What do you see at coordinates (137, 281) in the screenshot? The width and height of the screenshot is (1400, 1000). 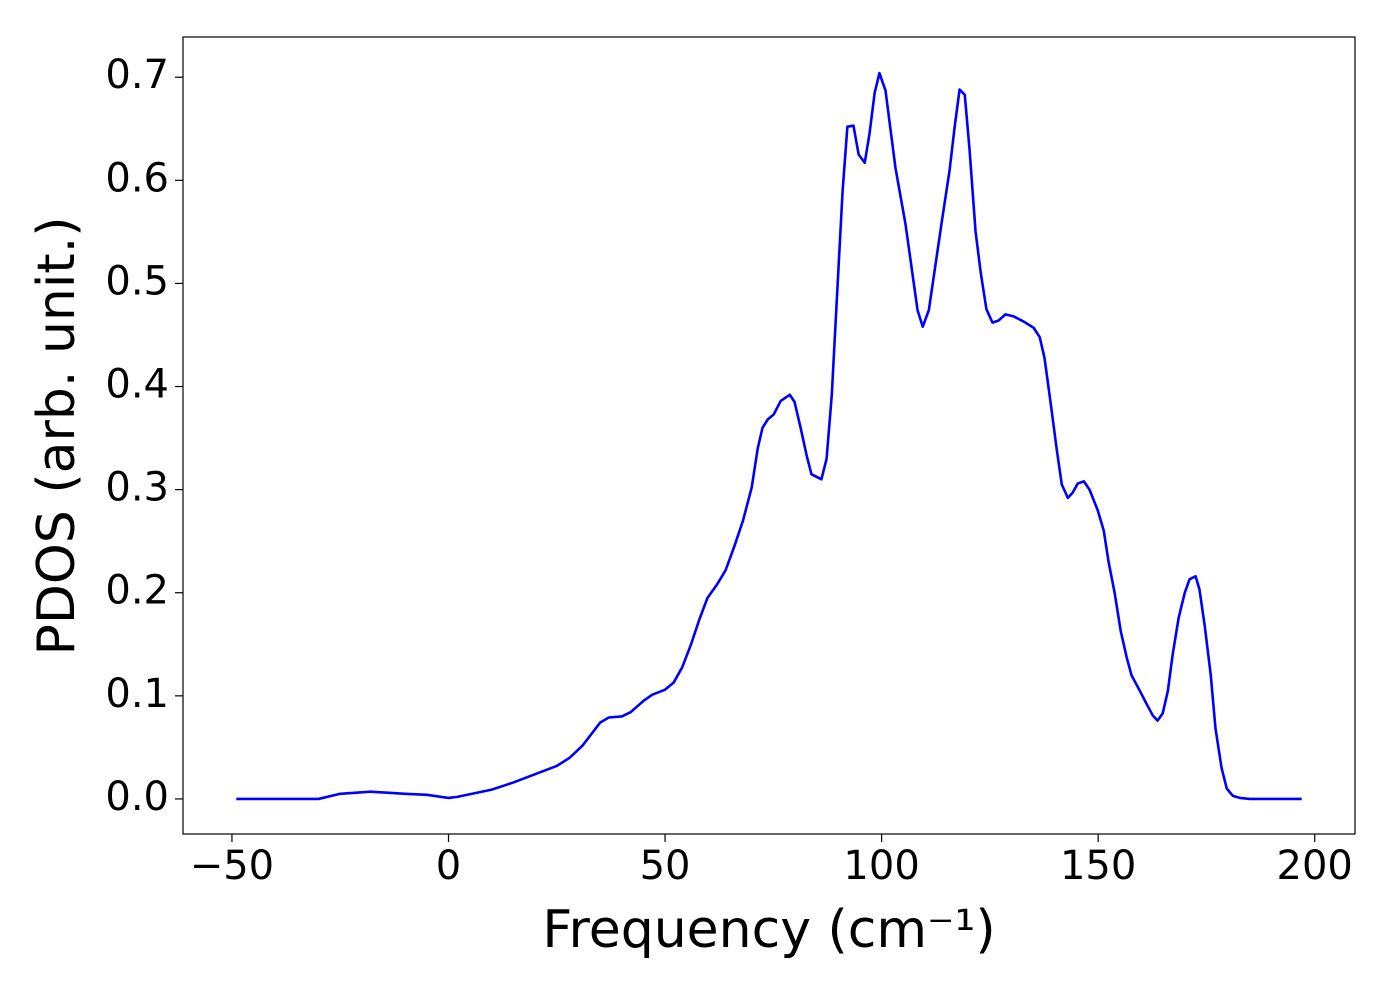 I see `y-tick-label: 0.5` at bounding box center [137, 281].